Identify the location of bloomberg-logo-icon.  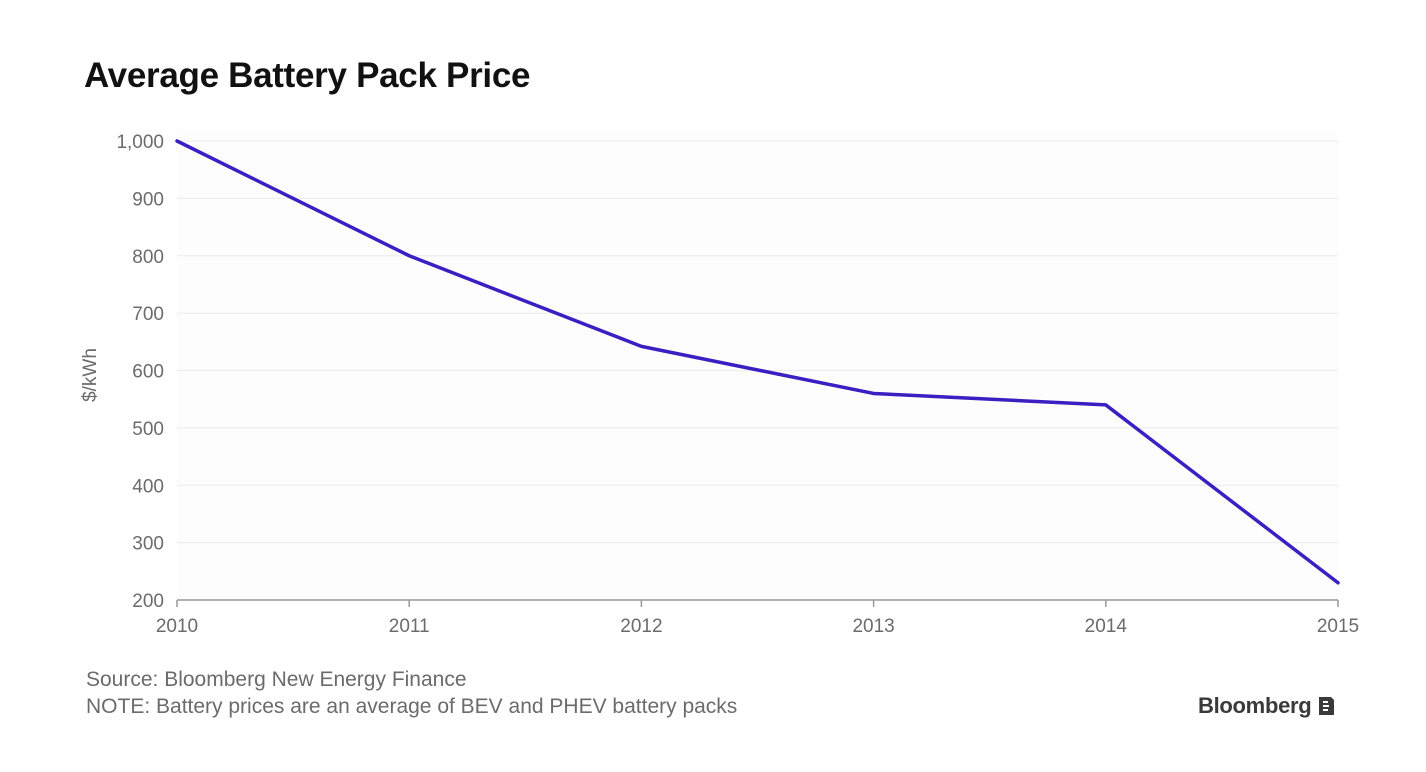
(1326, 706).